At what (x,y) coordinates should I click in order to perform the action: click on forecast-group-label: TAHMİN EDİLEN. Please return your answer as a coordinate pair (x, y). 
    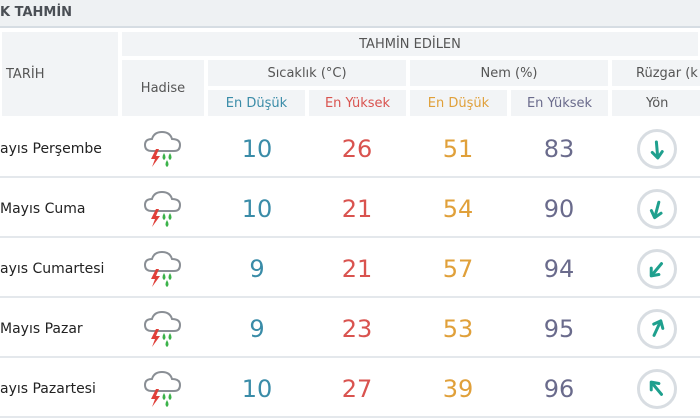
    Looking at the image, I should click on (410, 44).